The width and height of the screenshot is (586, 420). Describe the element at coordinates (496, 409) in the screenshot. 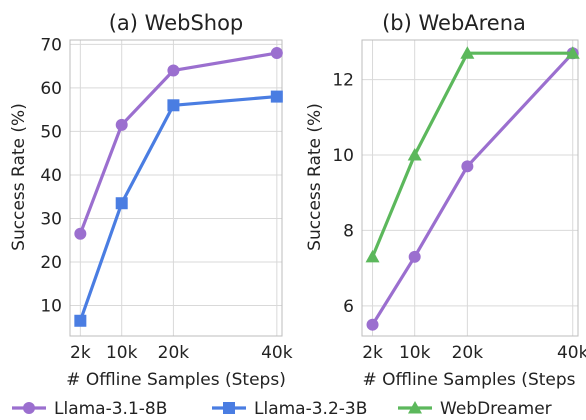

I see `legend-label: WebDreamer` at that location.